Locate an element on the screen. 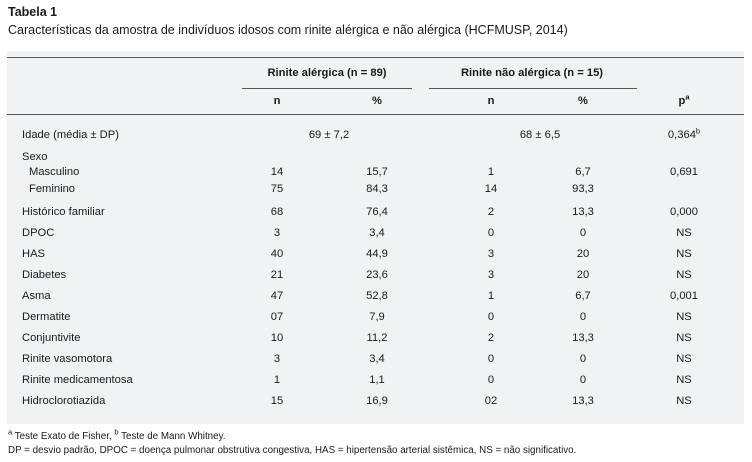 Image resolution: width=752 pixels, height=462 pixels. cell-pct-allergic: 16,9 is located at coordinates (377, 401).